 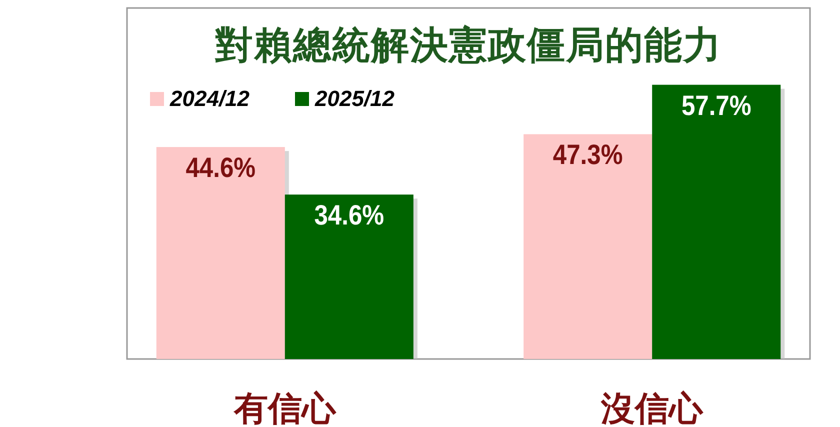 What do you see at coordinates (284, 408) in the screenshot?
I see `x-tick-label: 有信心` at bounding box center [284, 408].